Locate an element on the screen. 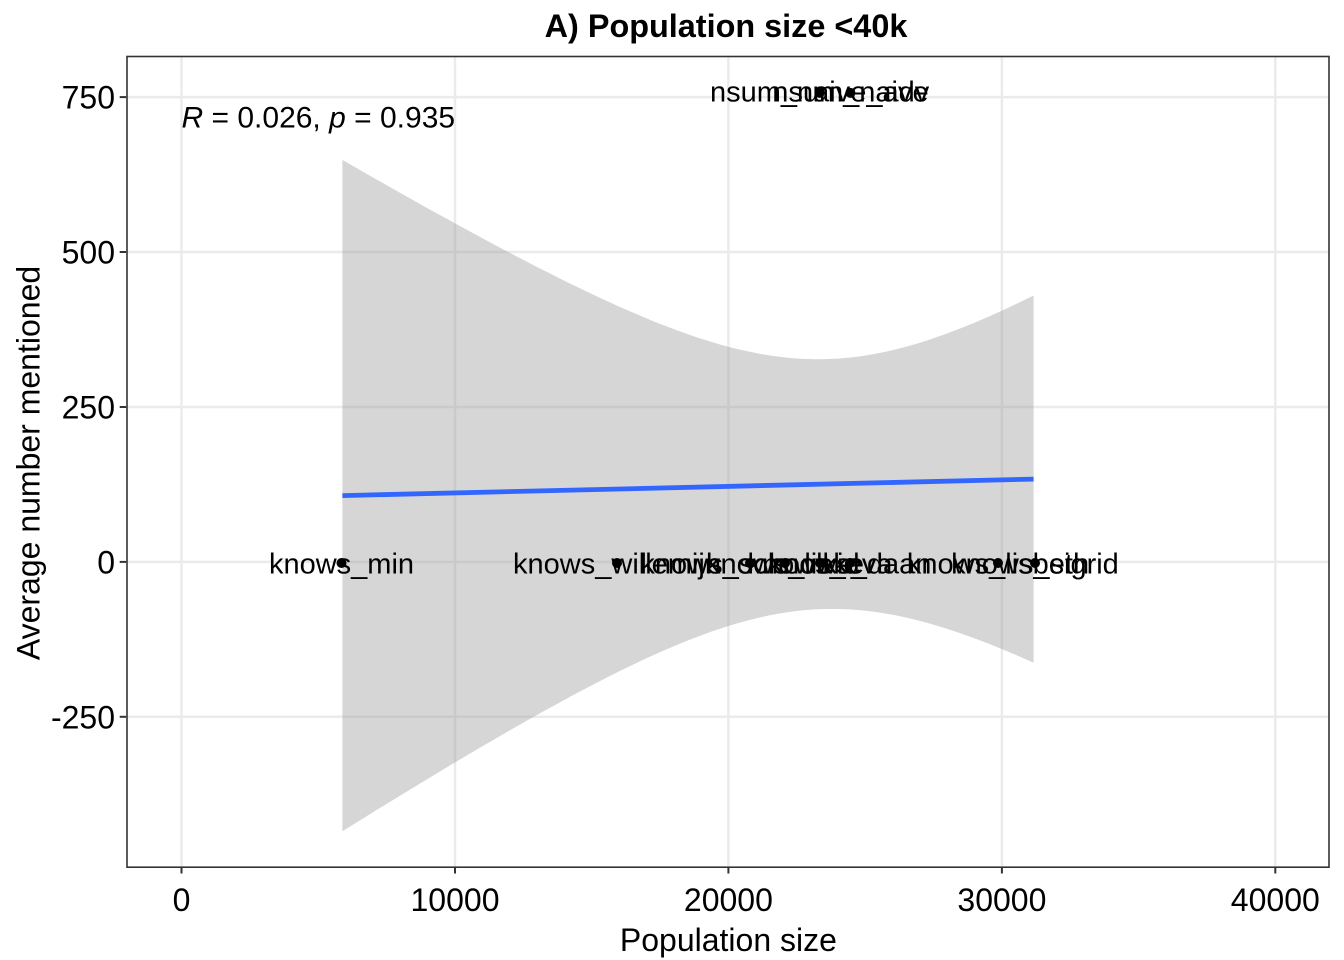  svg-text: A) Population size <40k is located at coordinates (727, 26).